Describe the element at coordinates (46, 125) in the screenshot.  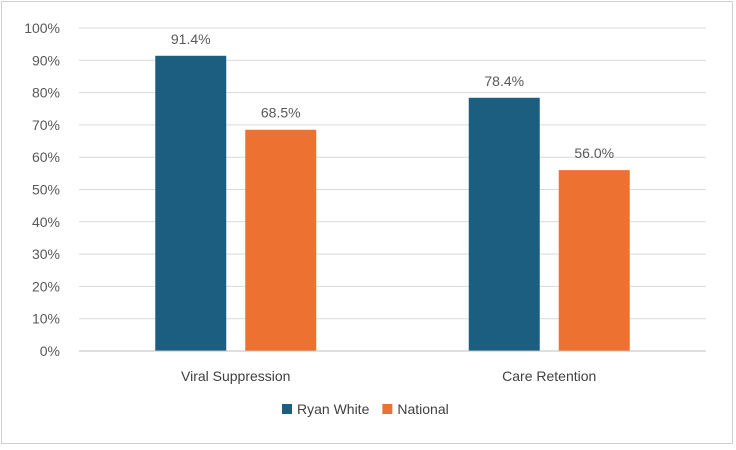
I see `y-tick-label: 70%` at that location.